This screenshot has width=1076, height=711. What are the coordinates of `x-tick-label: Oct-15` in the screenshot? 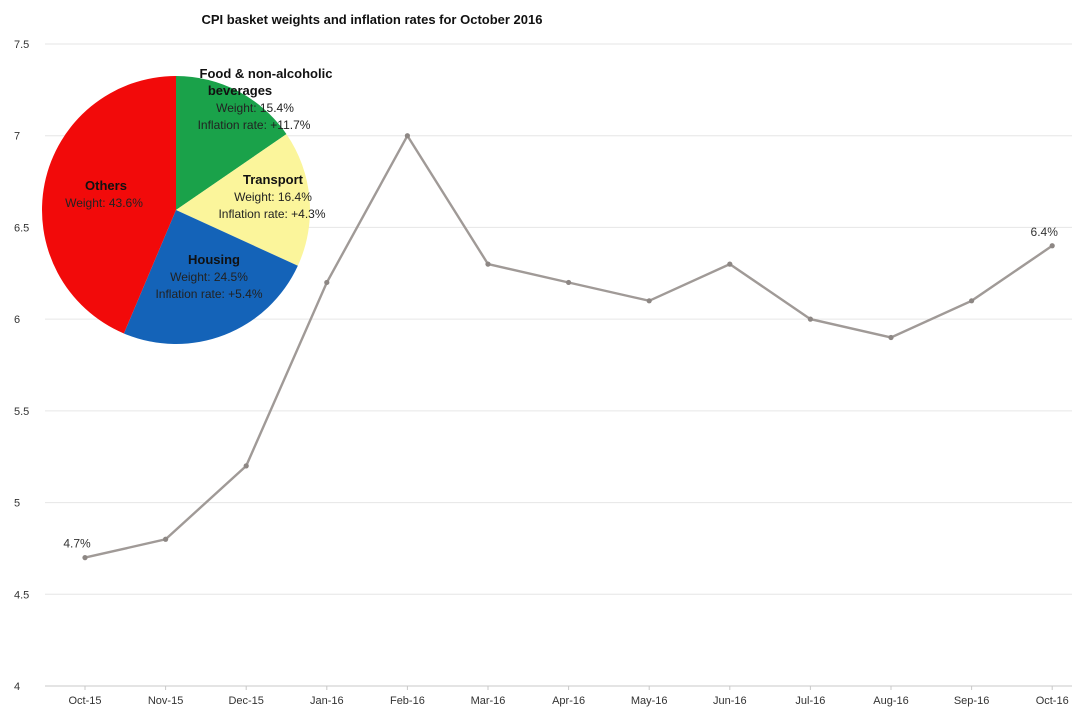 It's located at (84, 701).